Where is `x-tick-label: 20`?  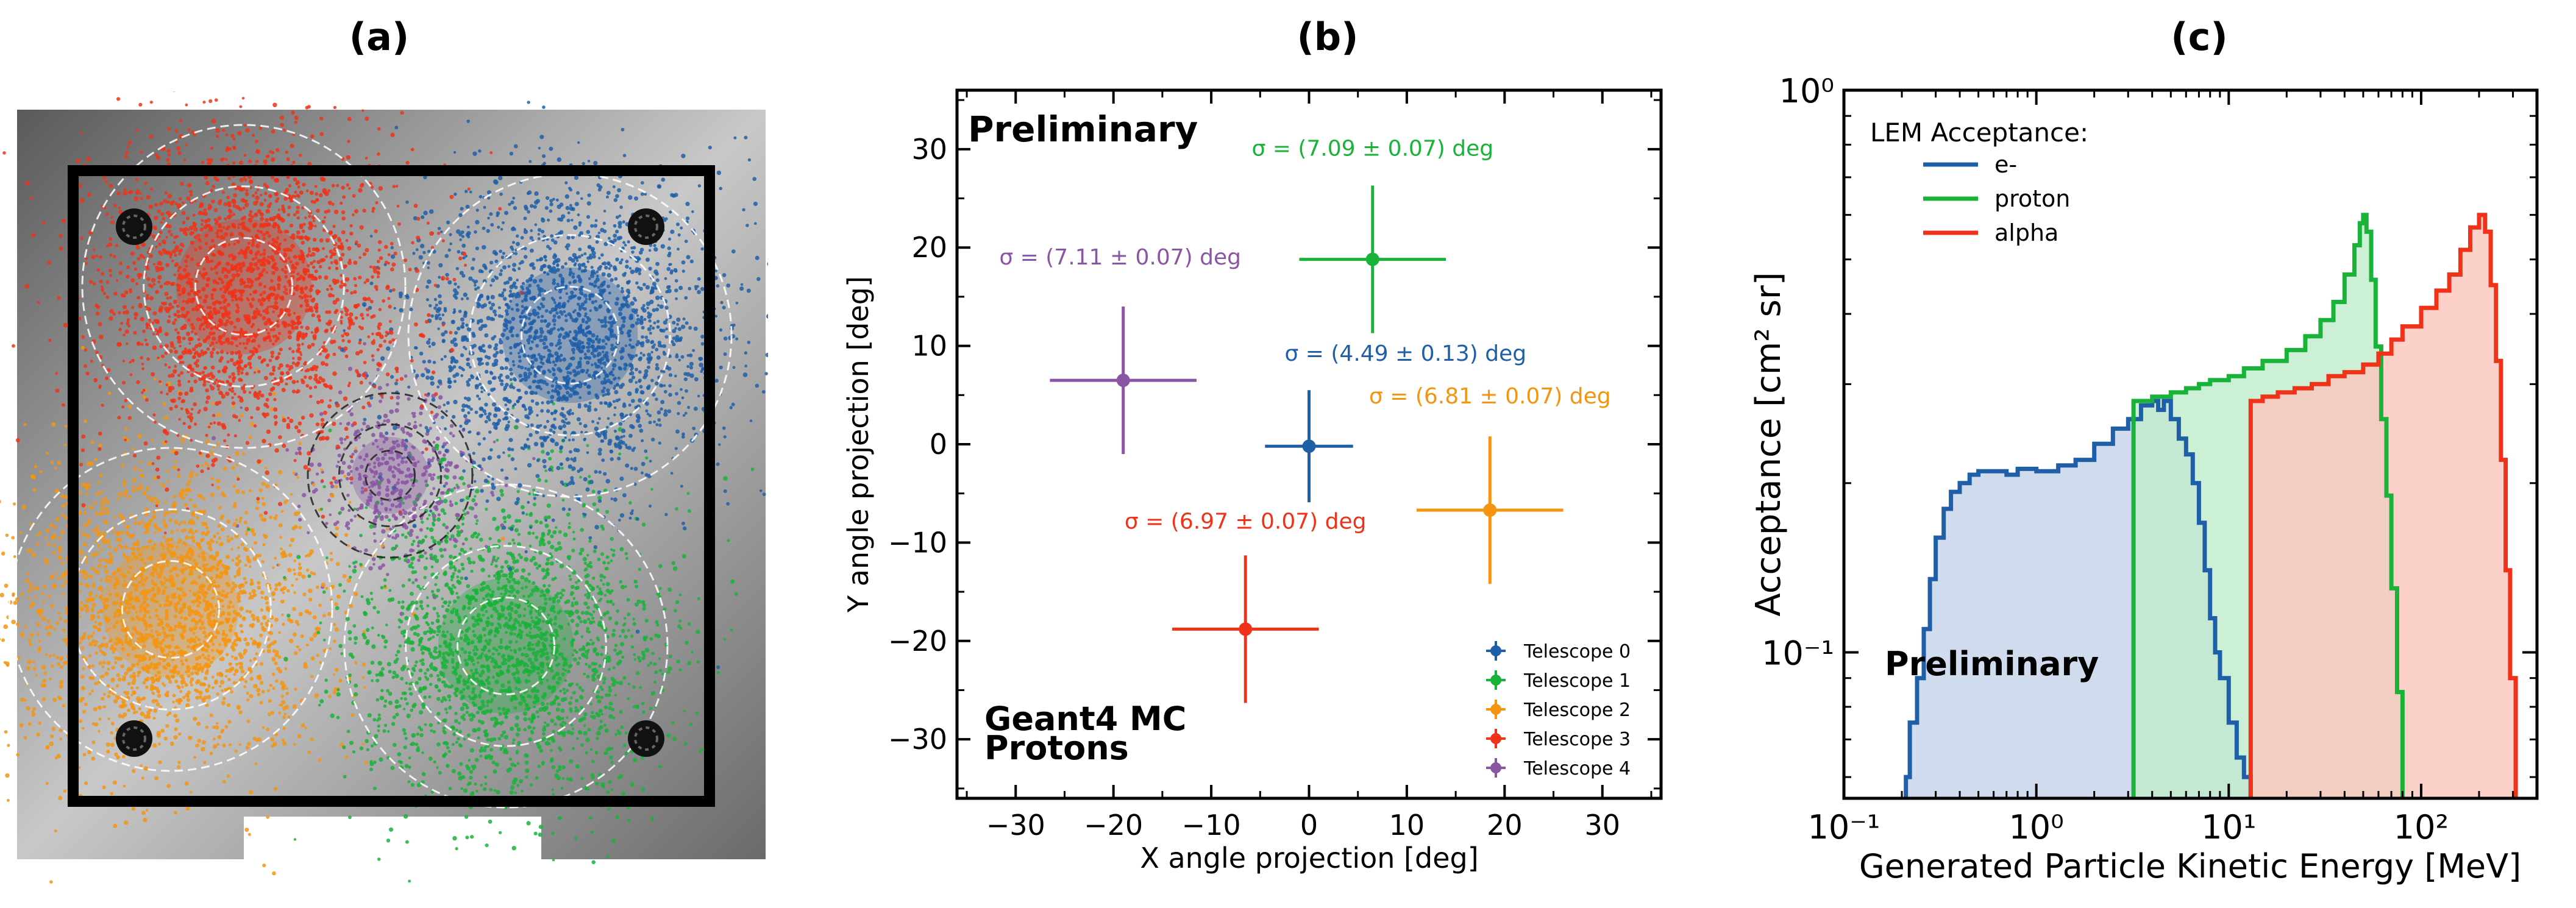
x-tick-label: 20 is located at coordinates (1505, 826).